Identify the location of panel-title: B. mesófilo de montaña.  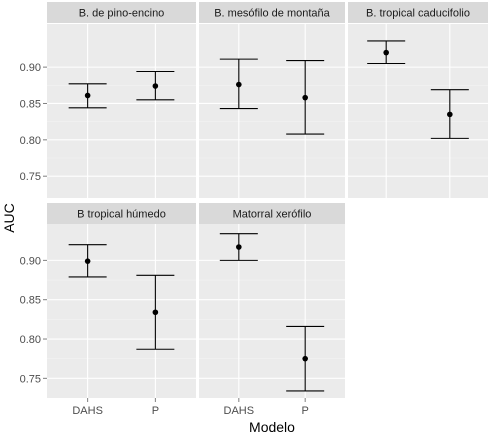
(272, 14).